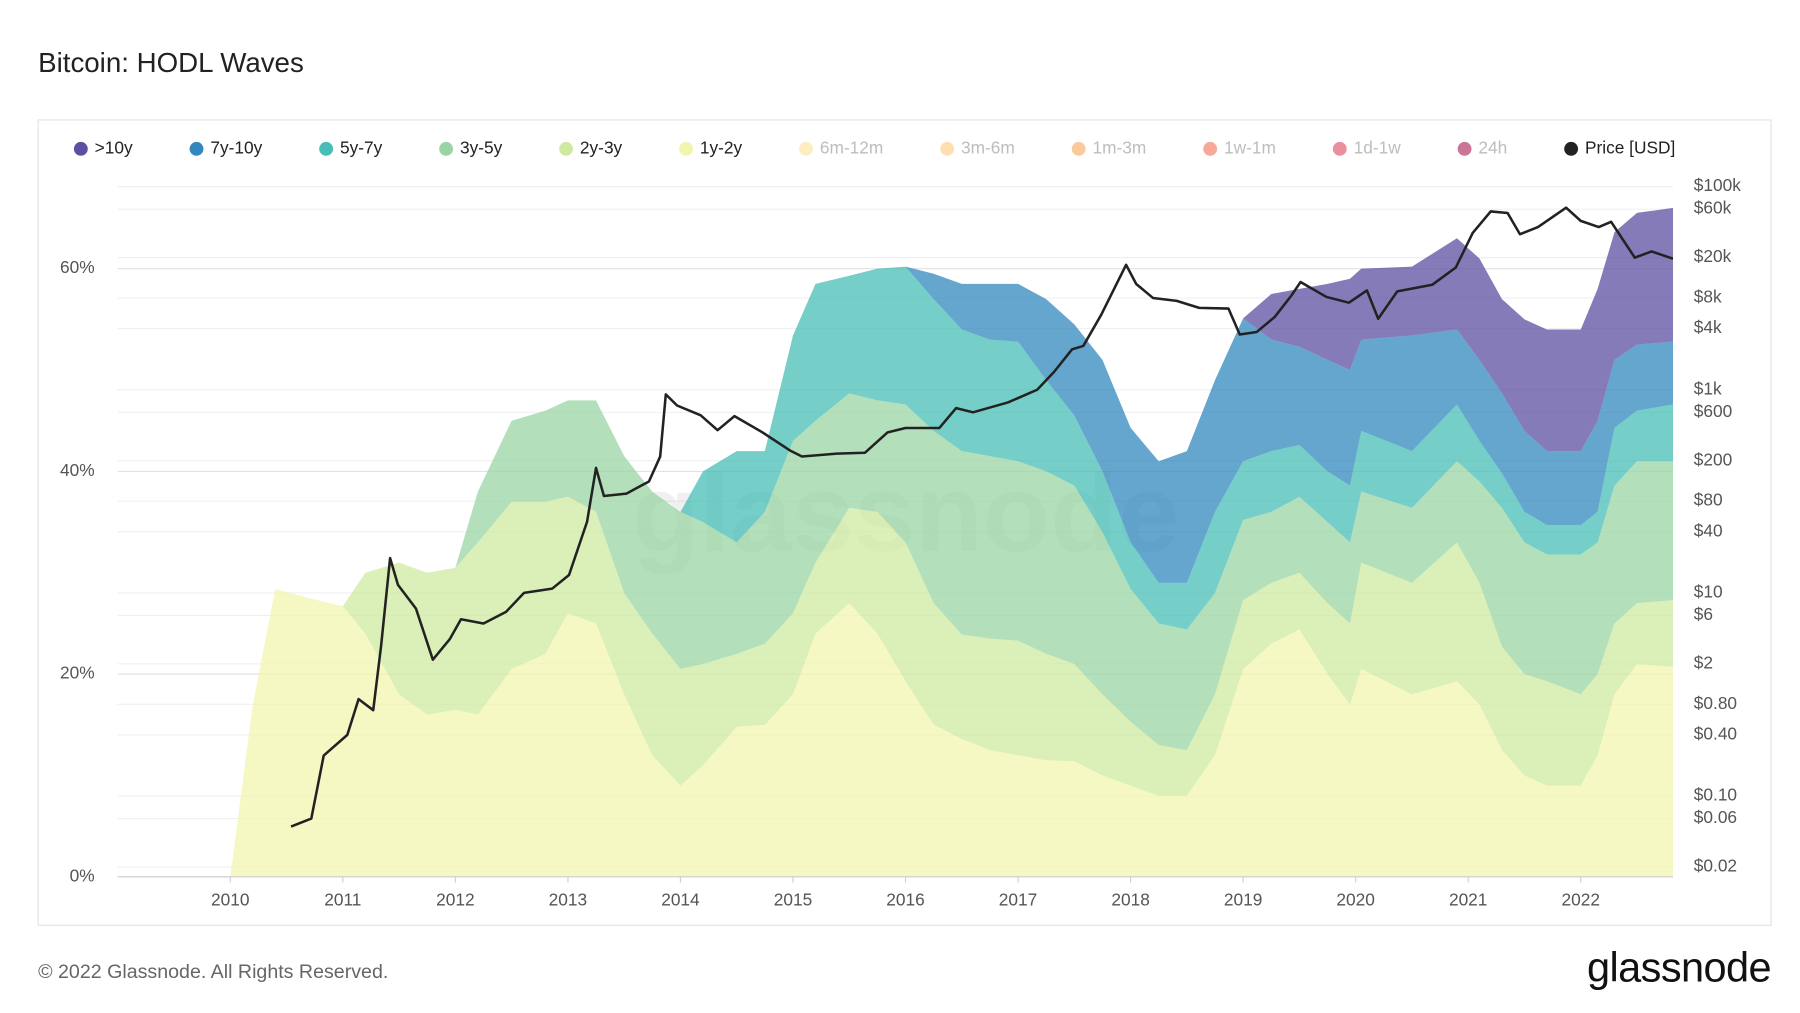  I want to click on x-tick-label: 2014, so click(680, 900).